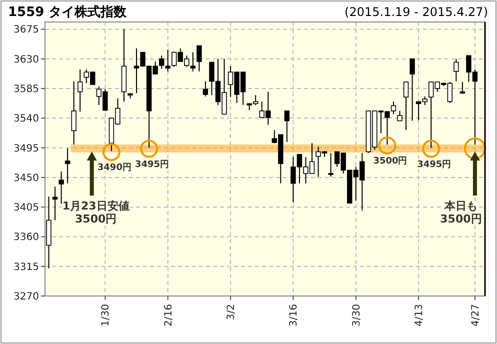 This screenshot has height=344, width=497. Describe the element at coordinates (26, 119) in the screenshot. I see `y-tick-label: 3540` at that location.